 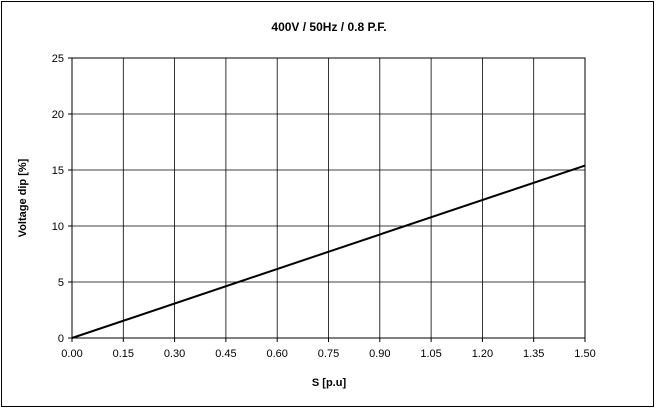 What do you see at coordinates (58, 227) in the screenshot?
I see `y-tick-label: 10` at bounding box center [58, 227].